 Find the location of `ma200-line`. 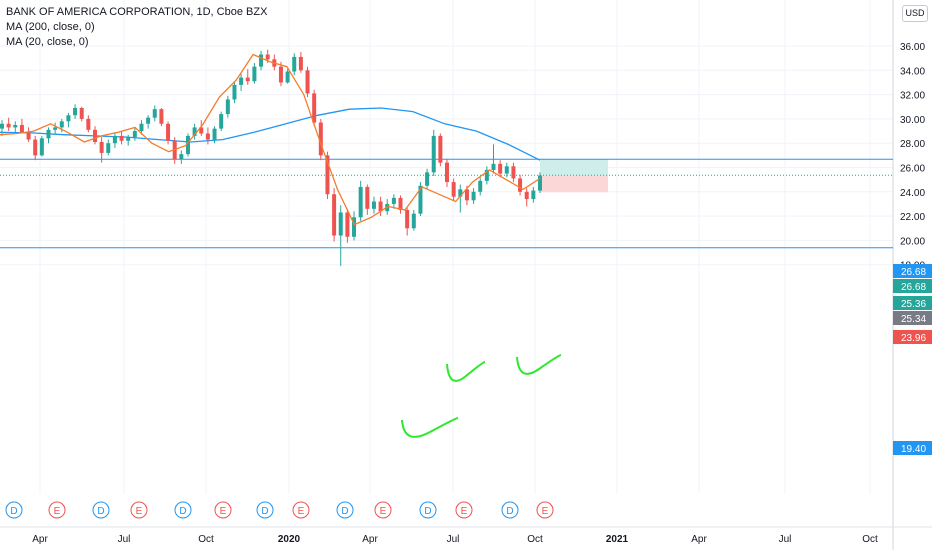

ma200-line is located at coordinates (270, 134).